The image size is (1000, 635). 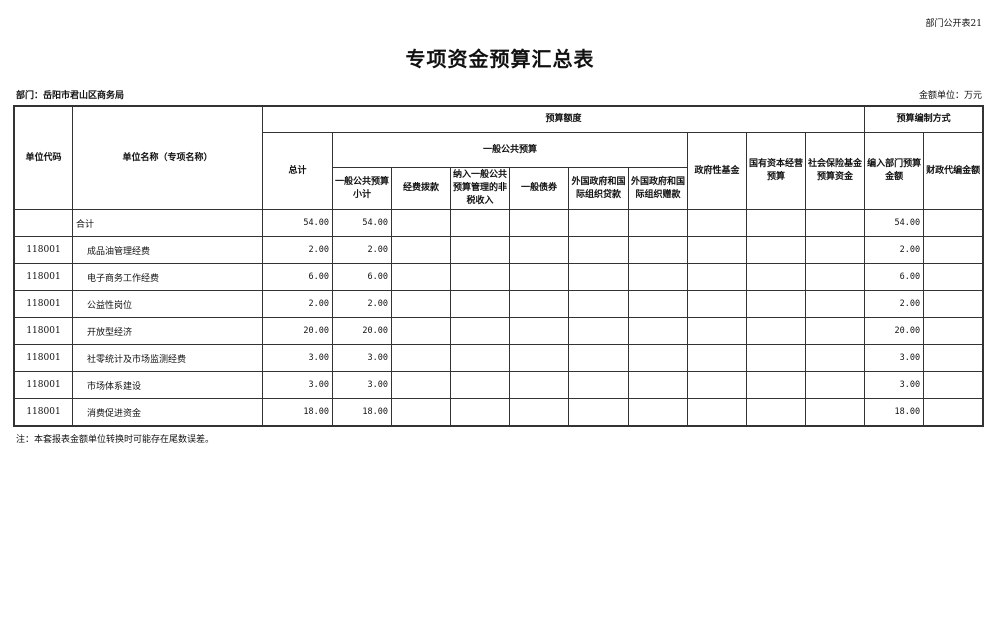 I want to click on cell-dept-budget: 6.00, so click(x=894, y=277).